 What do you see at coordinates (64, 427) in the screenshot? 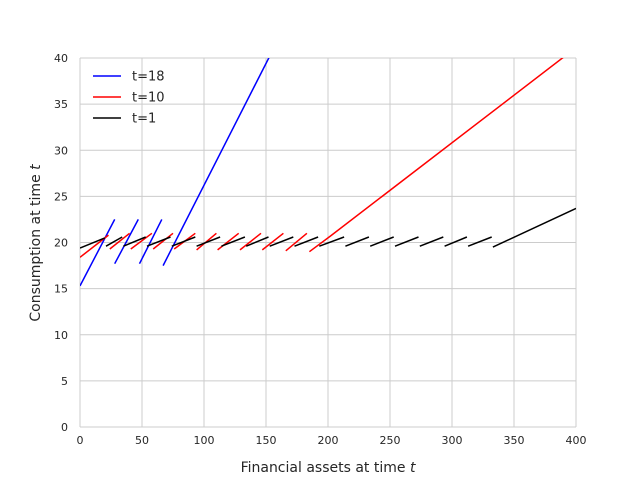
I see `y-tick-label: 0` at bounding box center [64, 427].